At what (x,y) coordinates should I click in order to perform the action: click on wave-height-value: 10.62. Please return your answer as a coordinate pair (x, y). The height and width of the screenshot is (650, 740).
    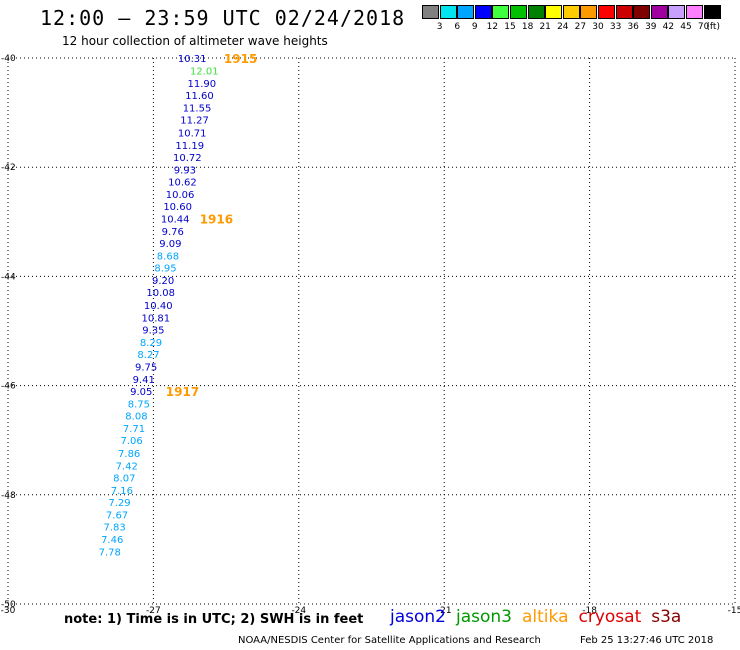
    Looking at the image, I should click on (182, 182).